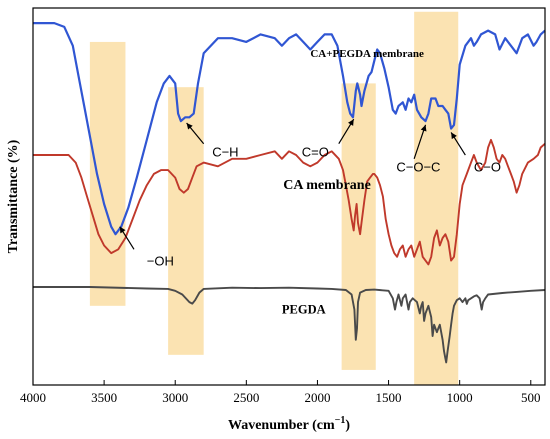 The height and width of the screenshot is (439, 550). I want to click on x-axis-title-superscript: −1, so click(340, 420).